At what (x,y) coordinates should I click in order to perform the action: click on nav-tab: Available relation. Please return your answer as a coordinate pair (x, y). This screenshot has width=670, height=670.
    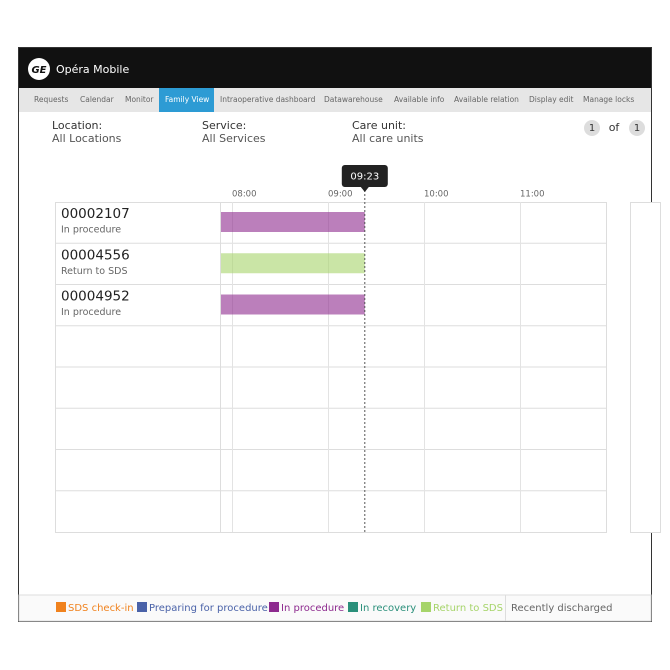
    Looking at the image, I should click on (486, 99).